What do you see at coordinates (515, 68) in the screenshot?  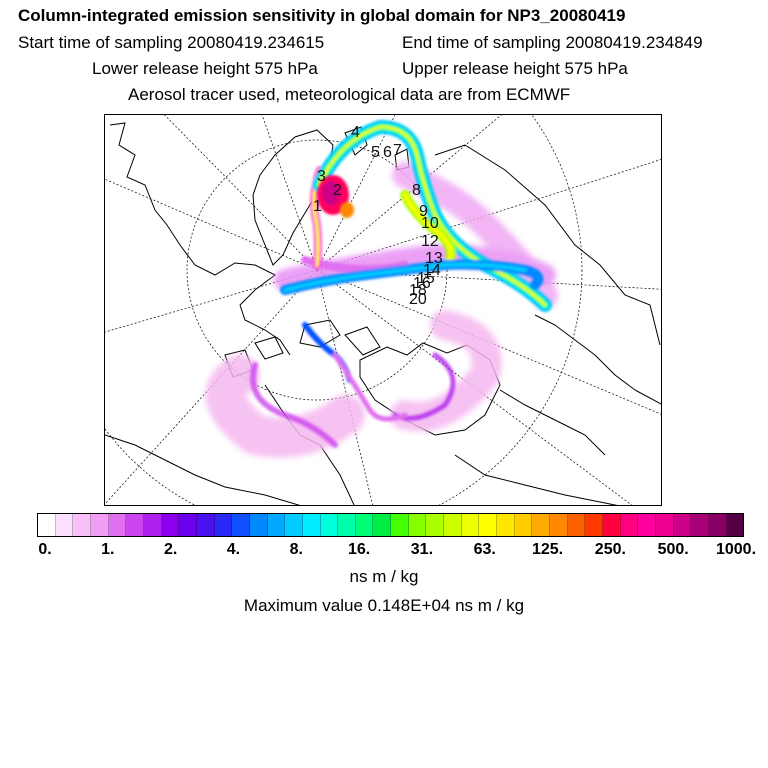 I see `upper-release-height-label: Upper release height 575 hPa` at bounding box center [515, 68].